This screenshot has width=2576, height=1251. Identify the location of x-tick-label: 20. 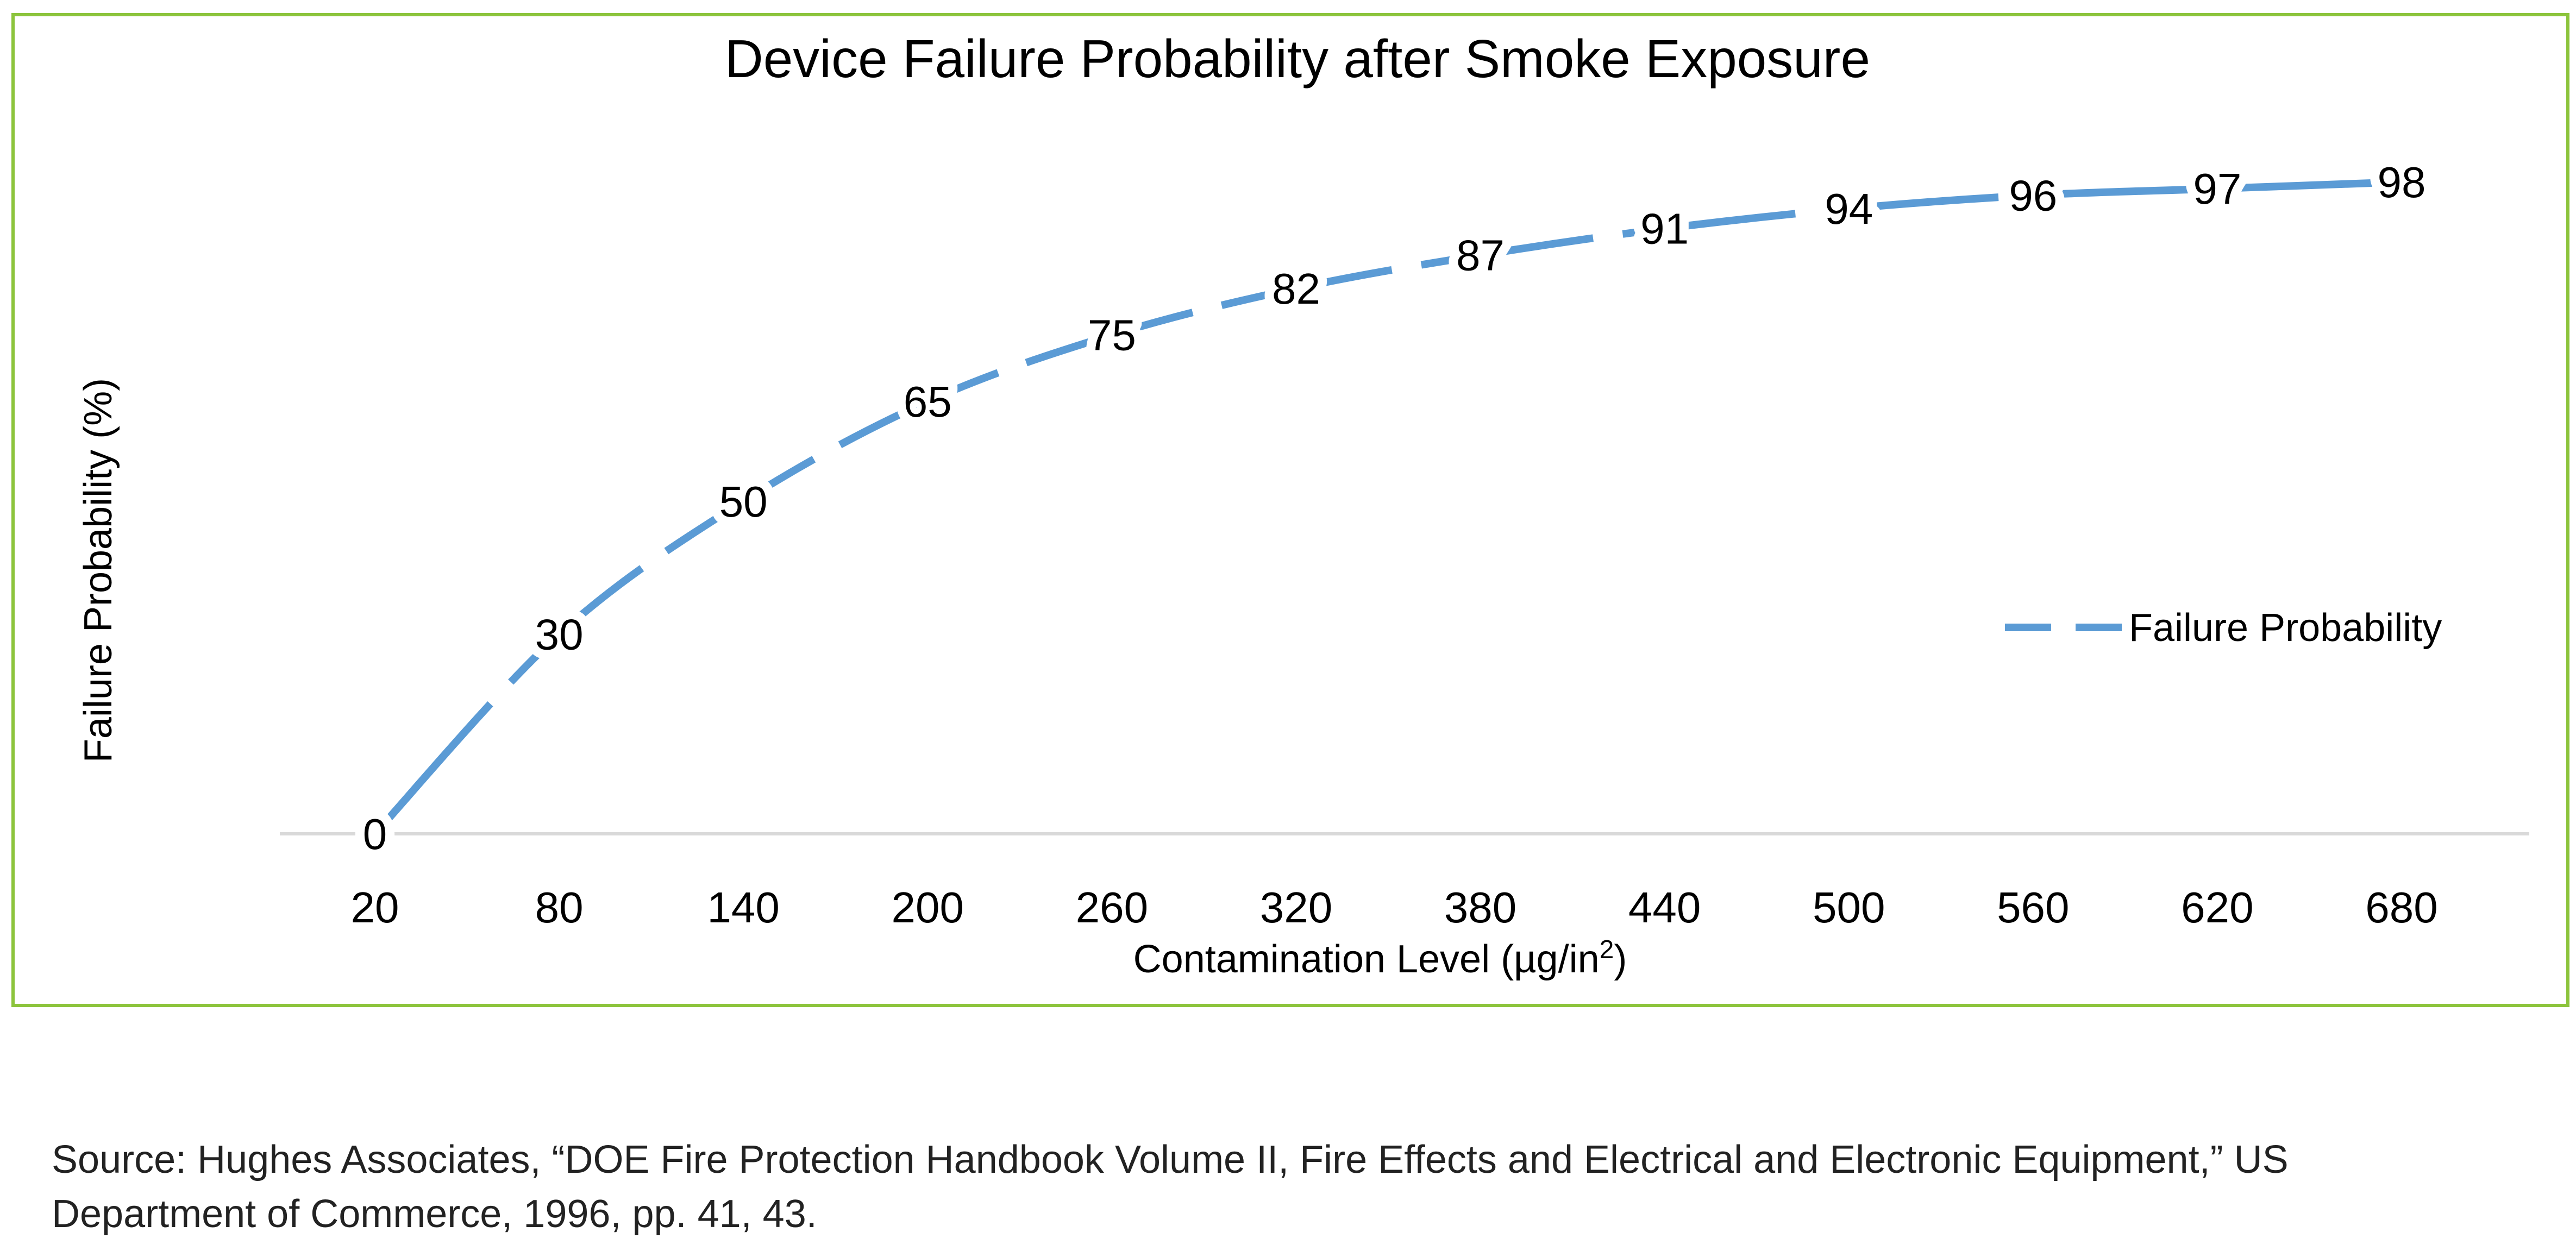
(375, 907).